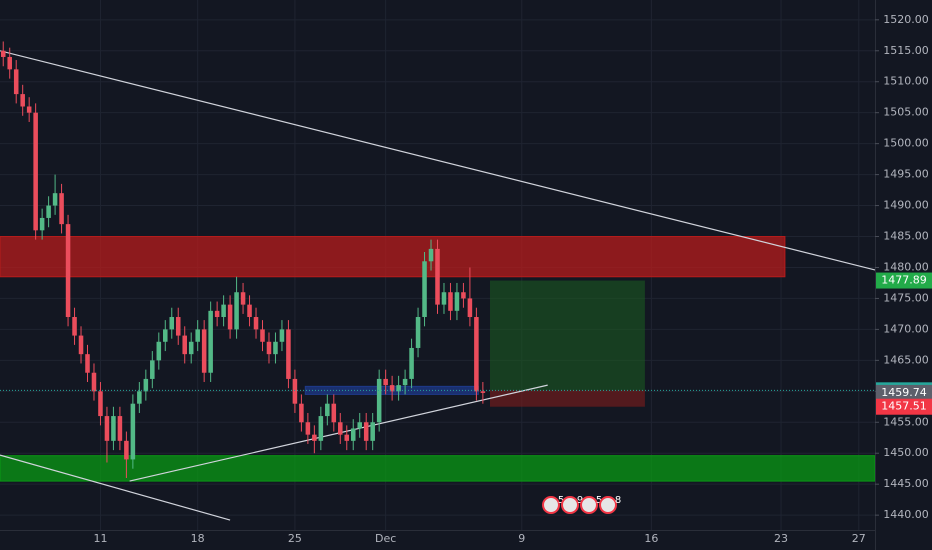  What do you see at coordinates (906, 514) in the screenshot?
I see `y-tick-label: 1440.00` at bounding box center [906, 514].